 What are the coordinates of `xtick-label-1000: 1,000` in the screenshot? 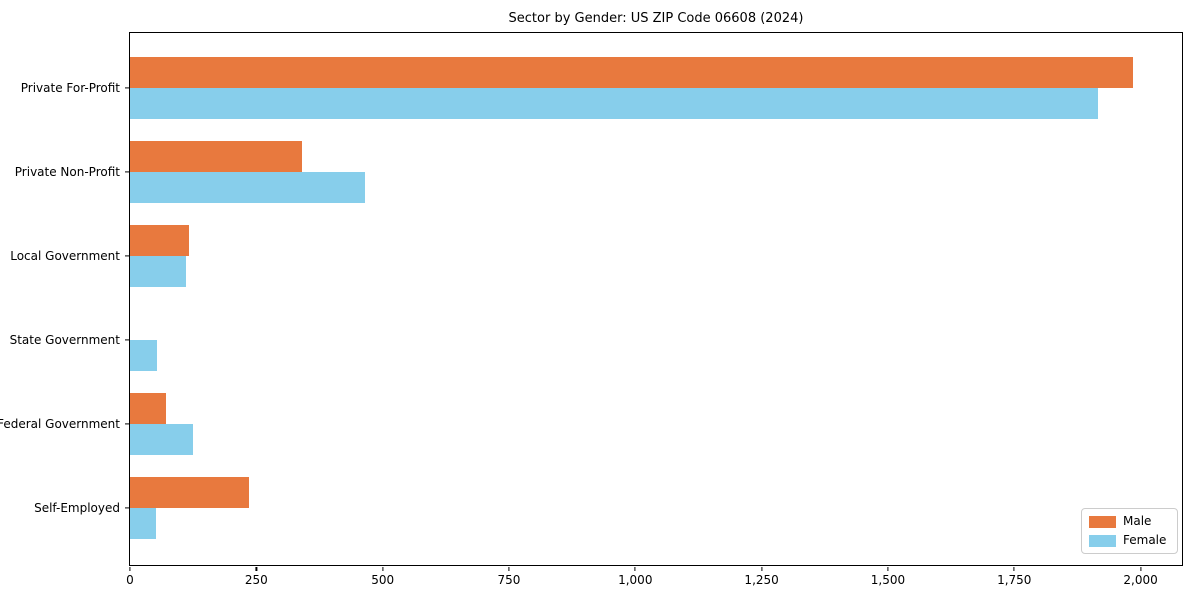 It's located at (635, 580).